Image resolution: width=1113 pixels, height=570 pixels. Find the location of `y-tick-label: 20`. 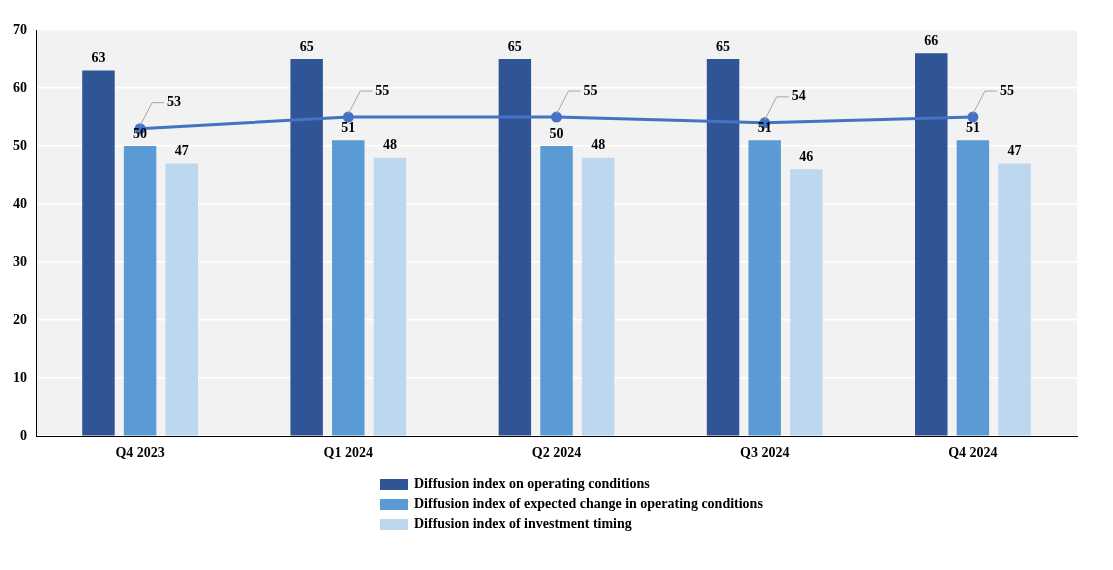

y-tick-label: 20 is located at coordinates (20, 319).